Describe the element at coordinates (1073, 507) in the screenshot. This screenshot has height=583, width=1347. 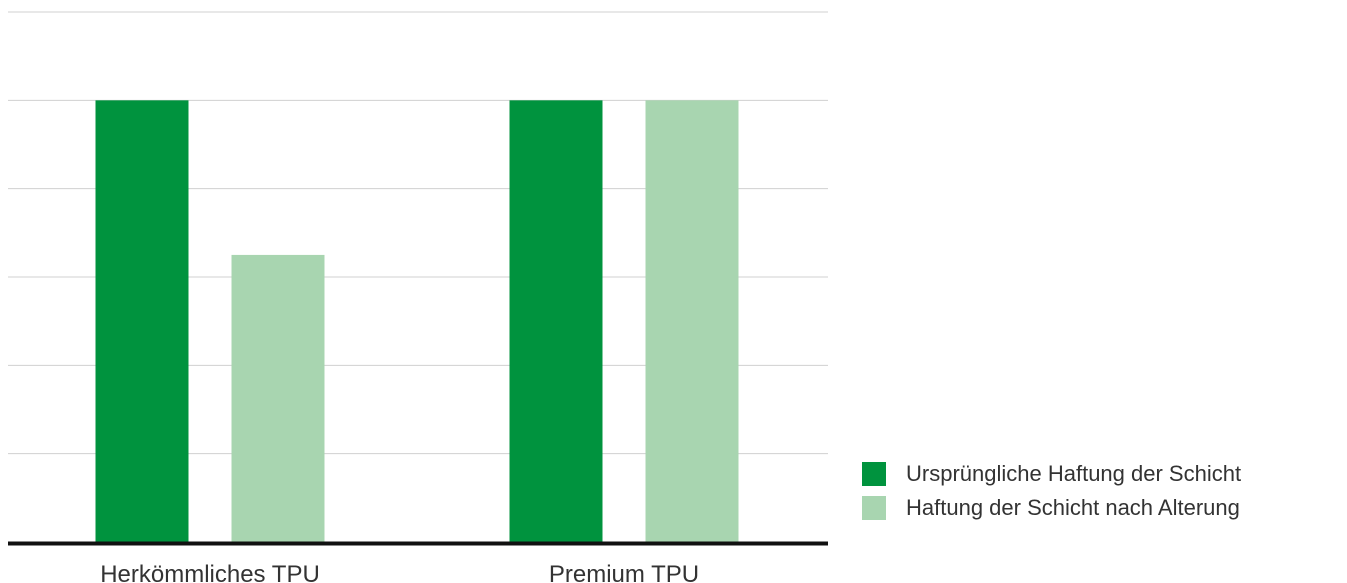
I see `legend-label: Haftung der Schicht nach Alterung` at that location.